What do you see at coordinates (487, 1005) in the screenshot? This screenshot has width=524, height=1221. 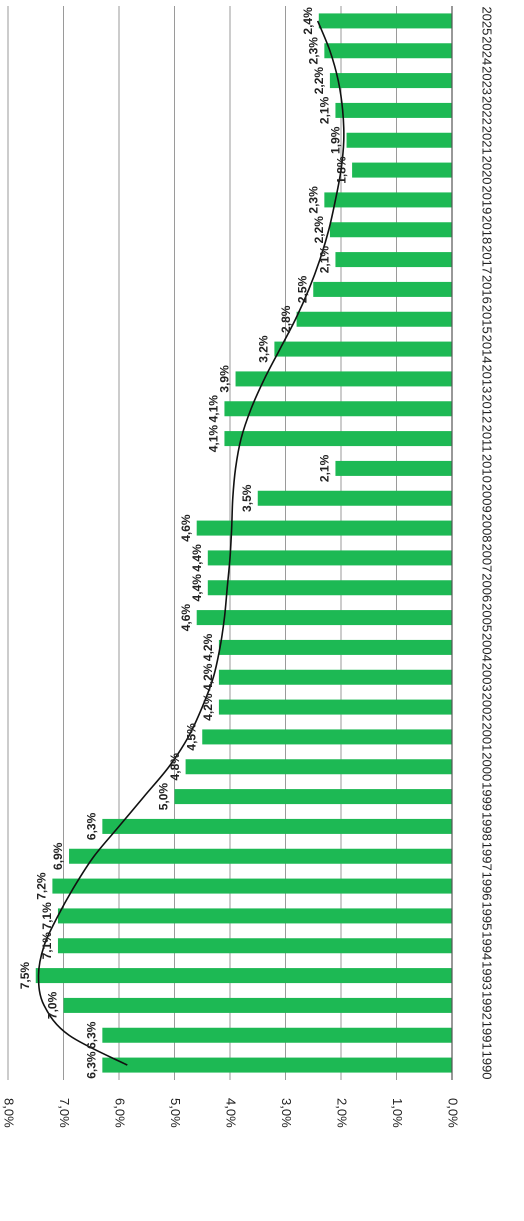 I see `year-label: 1992` at bounding box center [487, 1005].